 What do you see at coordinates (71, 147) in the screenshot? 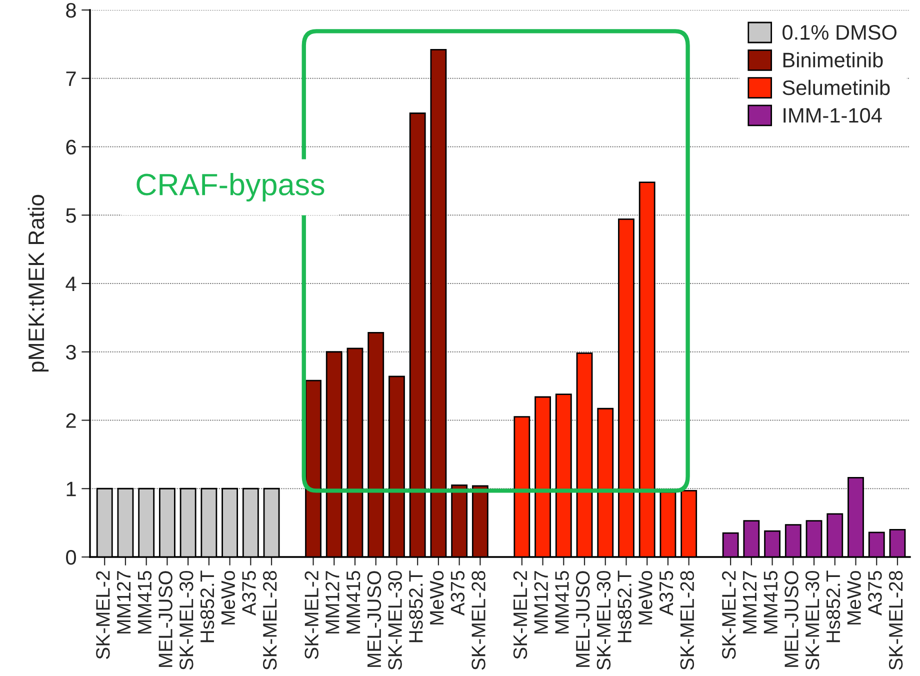
I see `y-tick-label: 6` at bounding box center [71, 147].